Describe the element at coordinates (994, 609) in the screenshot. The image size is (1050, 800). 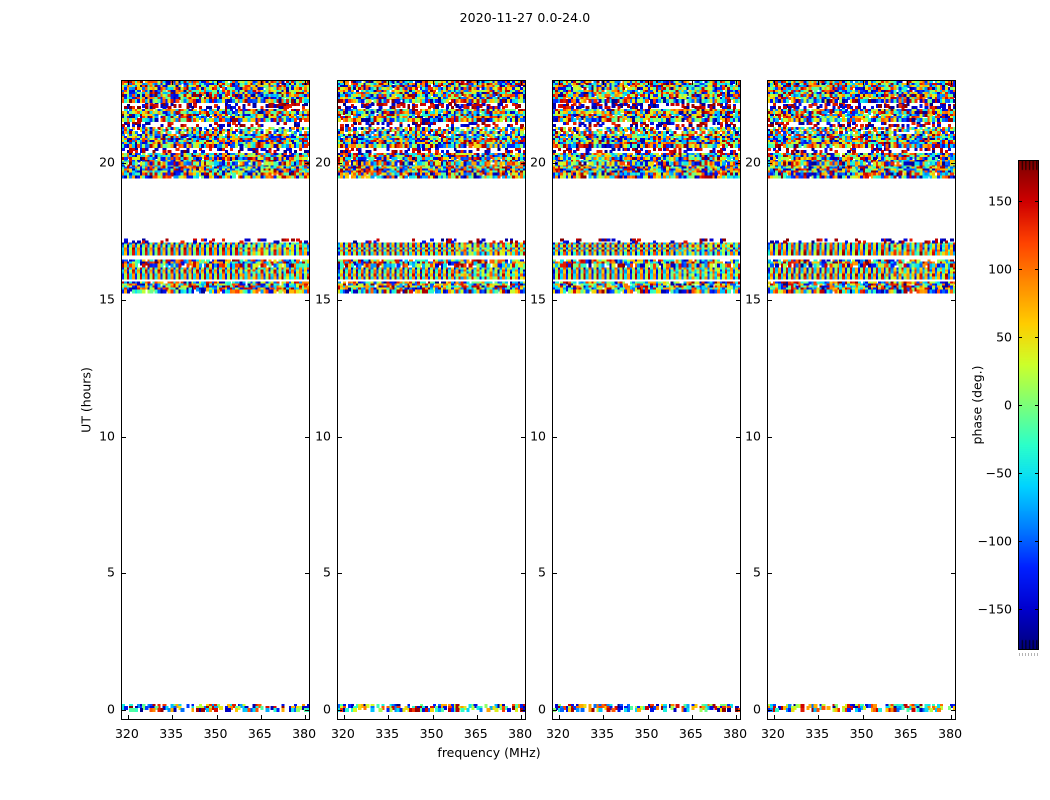
I see `colorbar-tick-label: −150` at that location.